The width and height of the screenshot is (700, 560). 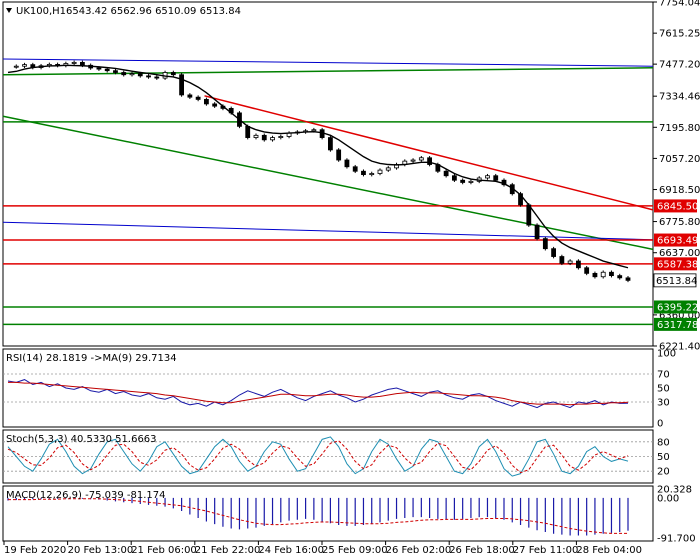 I want to click on rsi-label: RSI(14) 28.1819 ->MA(9) 29.7134, so click(x=91, y=358).